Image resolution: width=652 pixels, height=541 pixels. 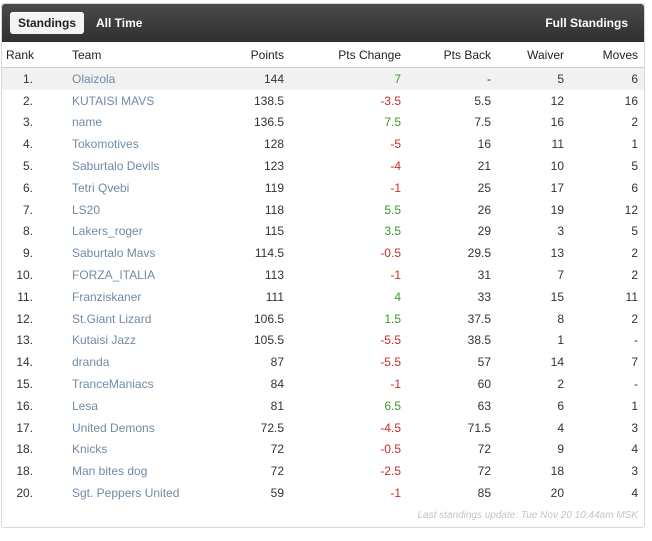 What do you see at coordinates (484, 144) in the screenshot?
I see `pts-back-cell: 16` at bounding box center [484, 144].